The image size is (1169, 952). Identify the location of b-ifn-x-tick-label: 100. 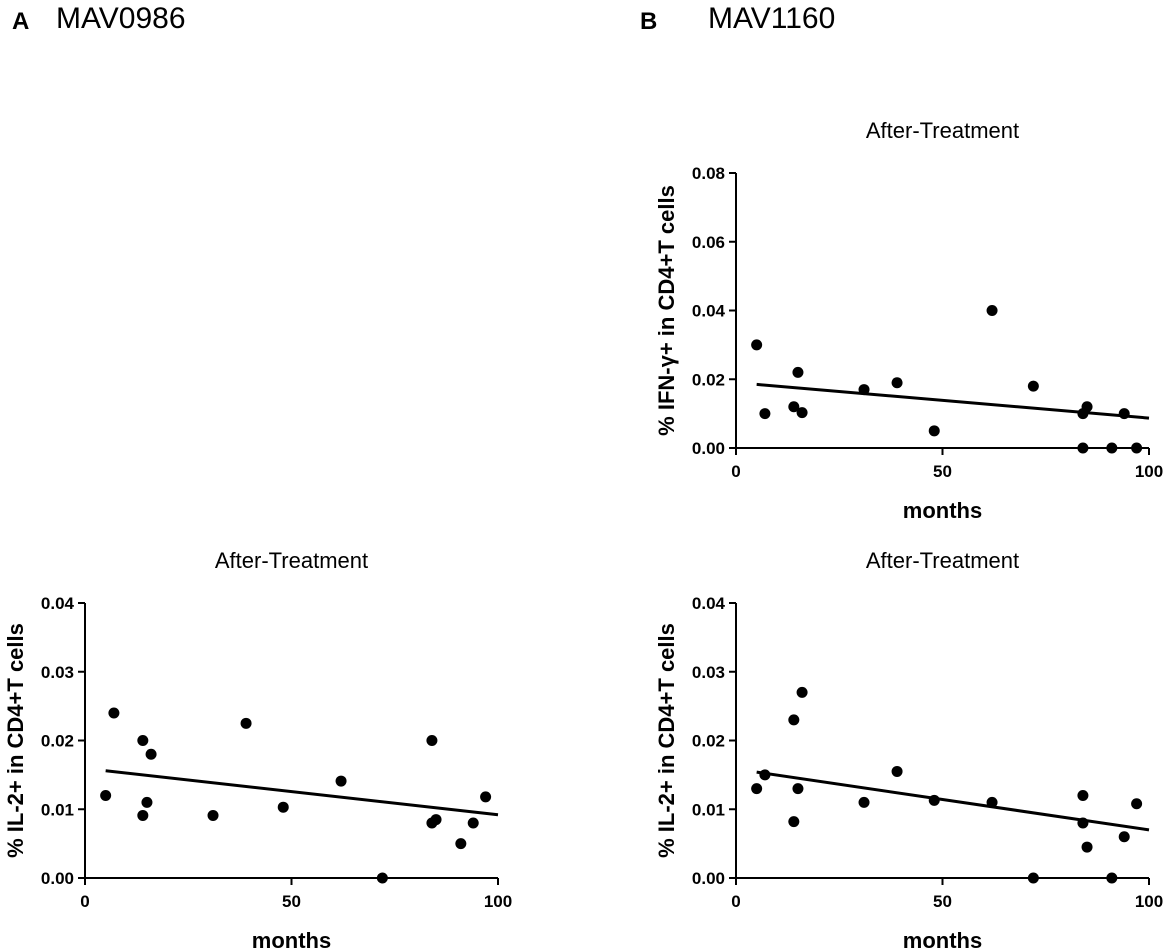
(1149, 471).